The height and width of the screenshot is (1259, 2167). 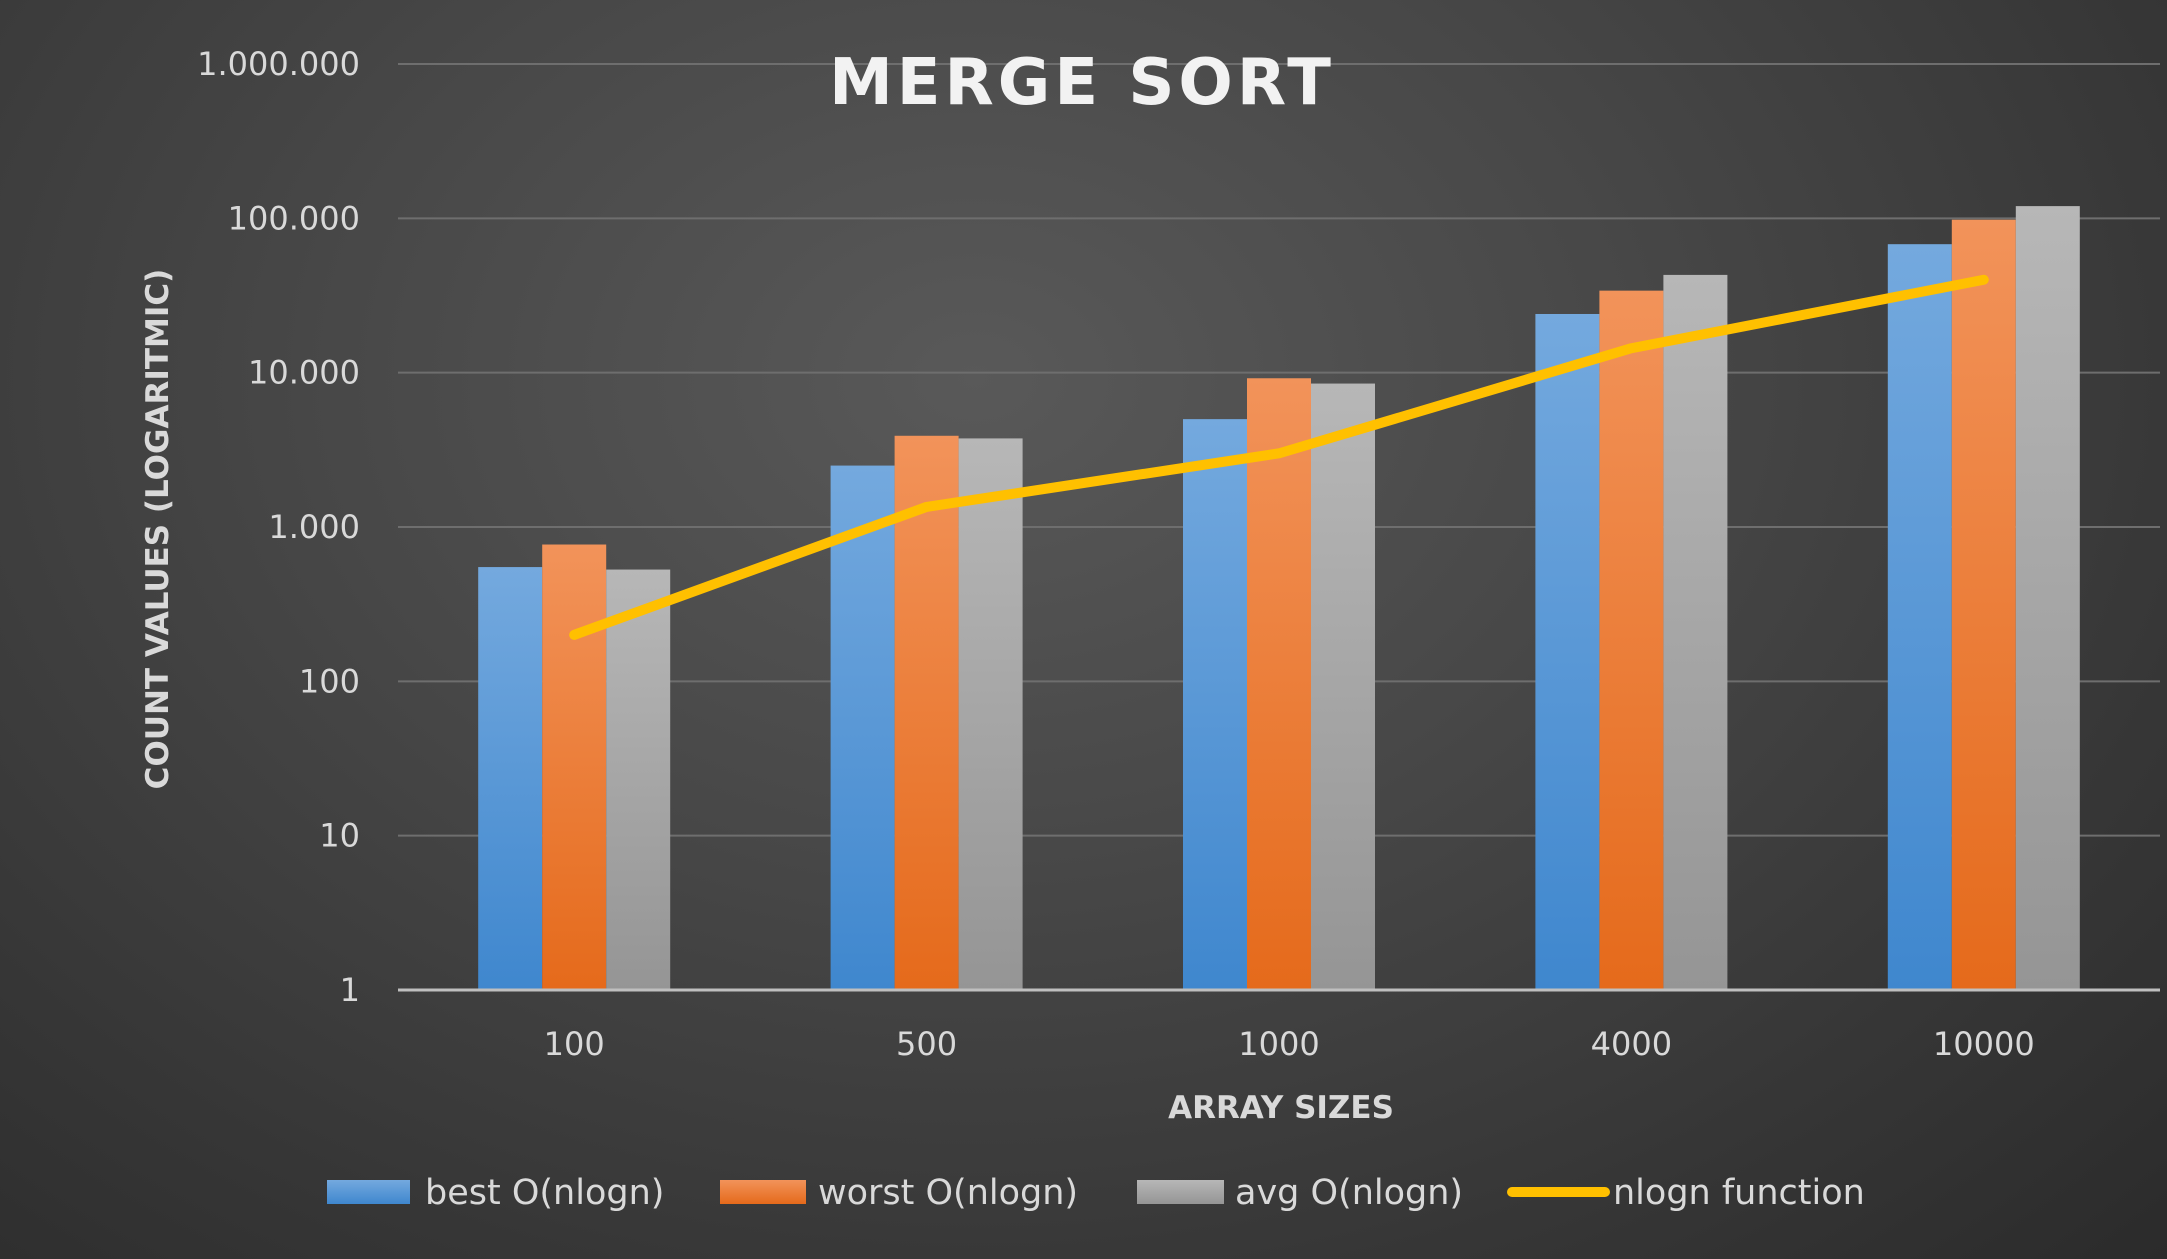 What do you see at coordinates (544, 1193) in the screenshot?
I see `legend-label: best O(nlogn)` at bounding box center [544, 1193].